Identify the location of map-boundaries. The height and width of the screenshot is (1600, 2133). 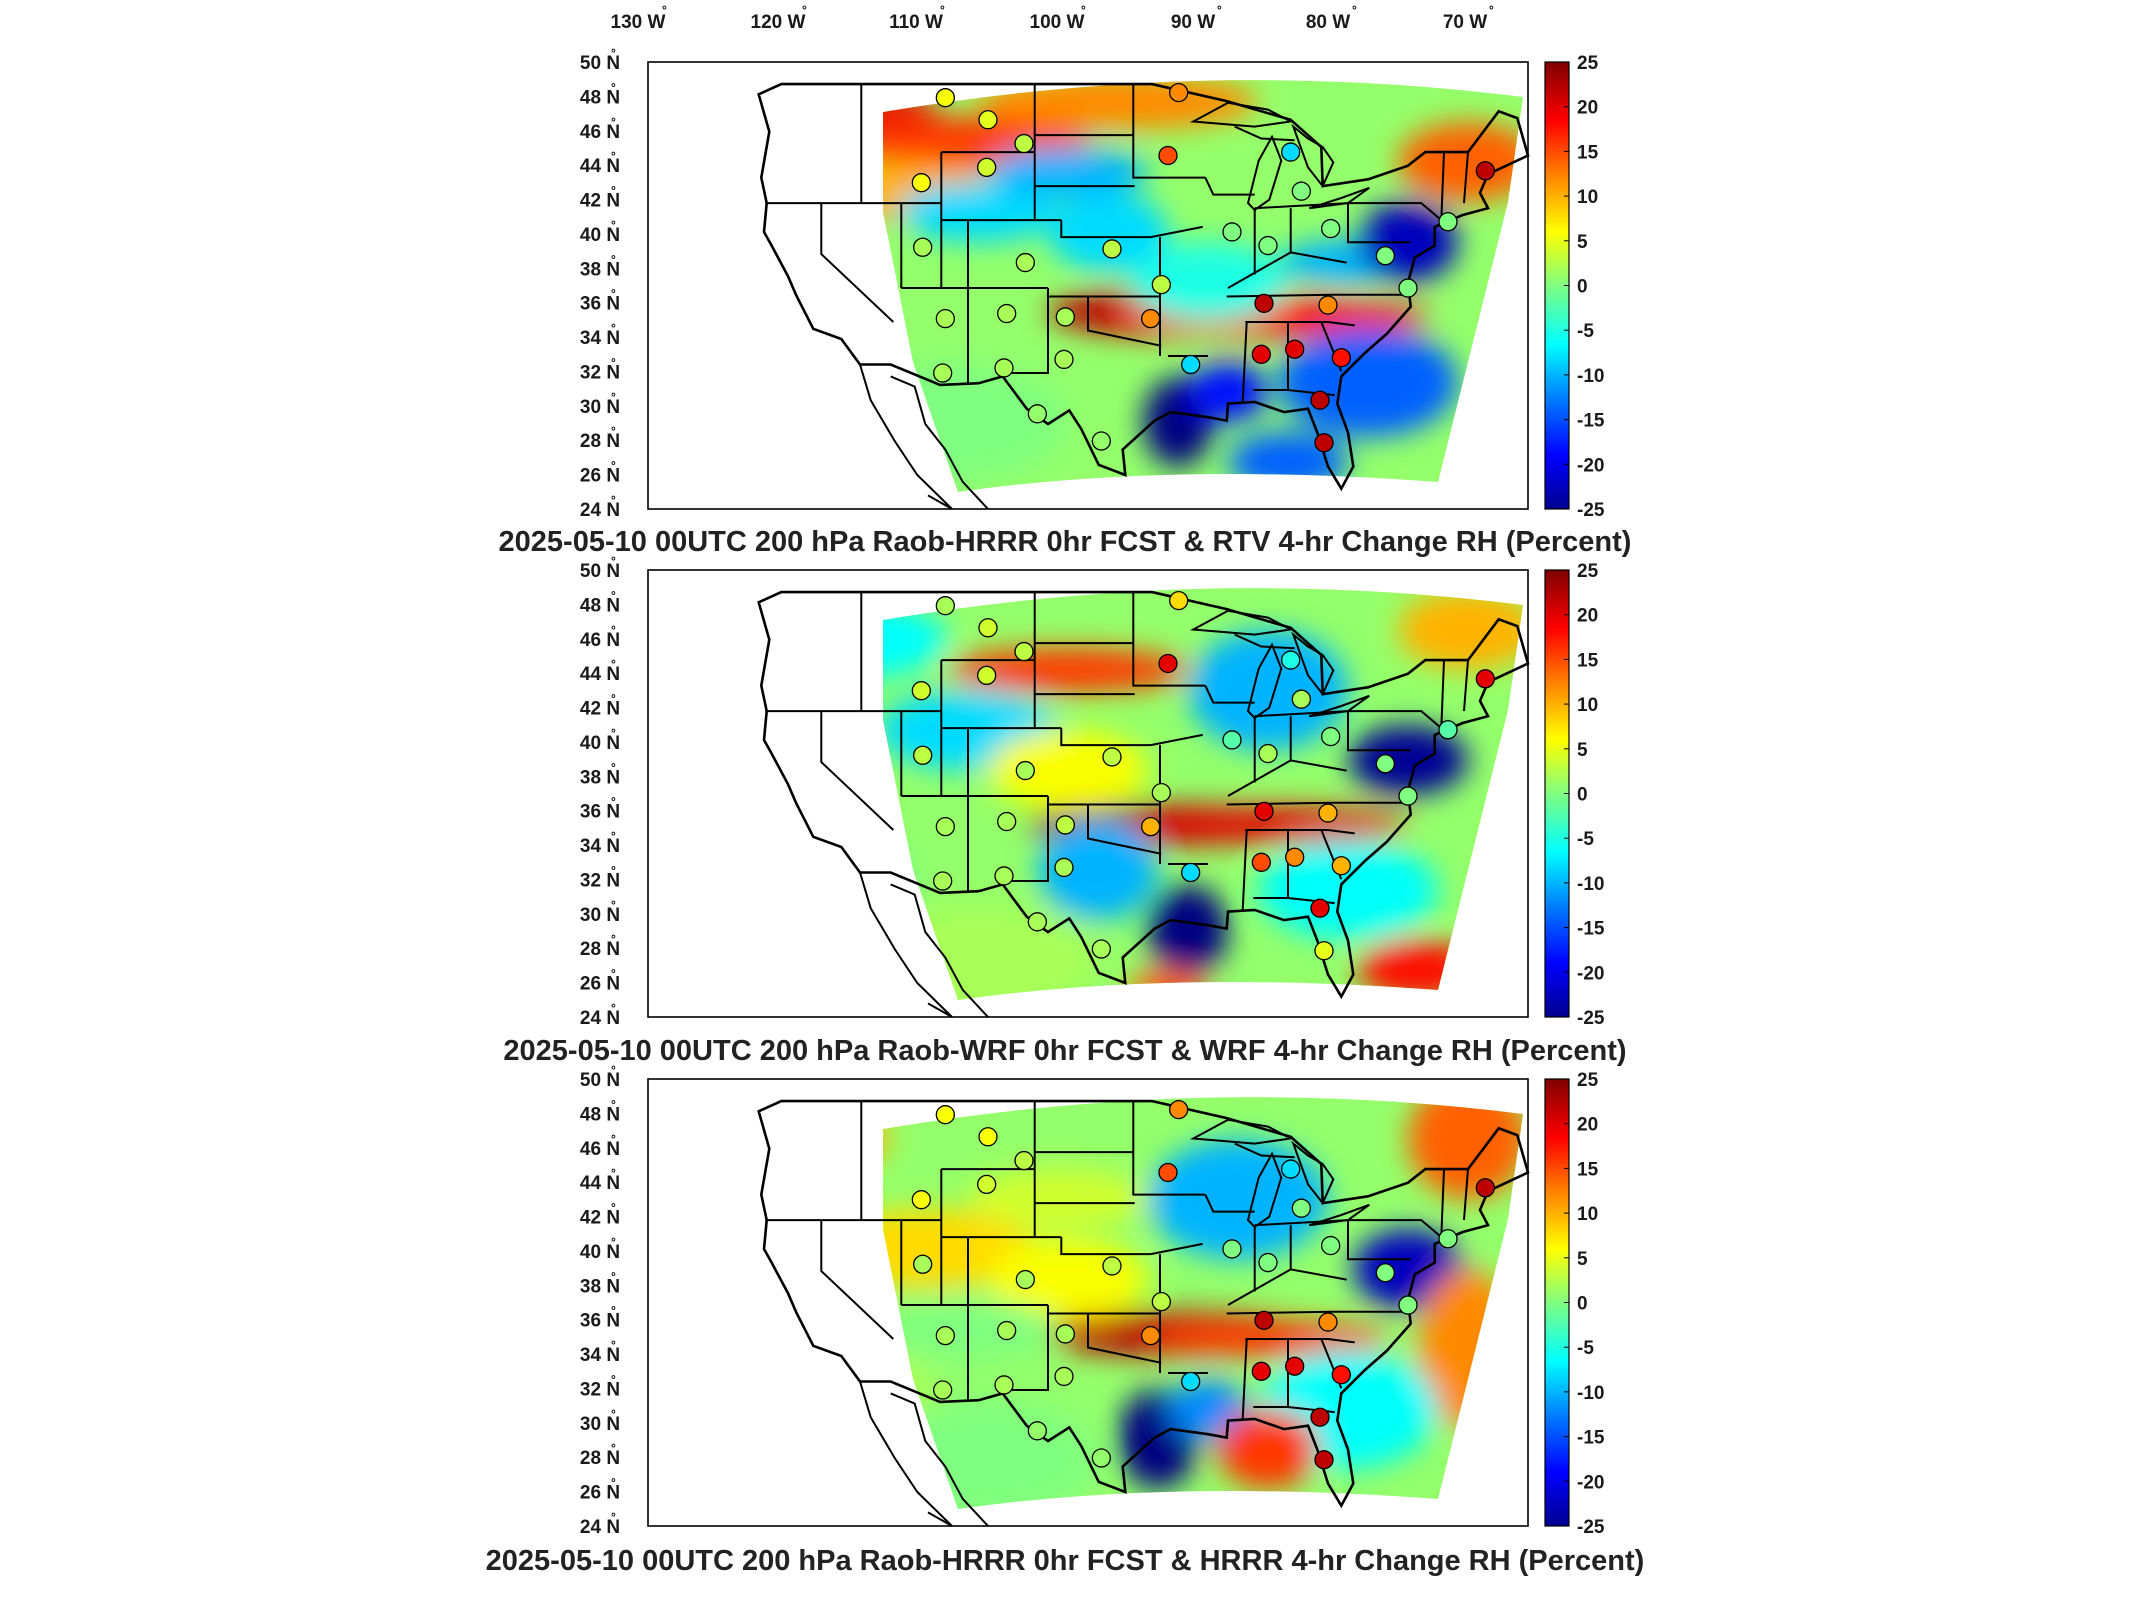
(1143, 296).